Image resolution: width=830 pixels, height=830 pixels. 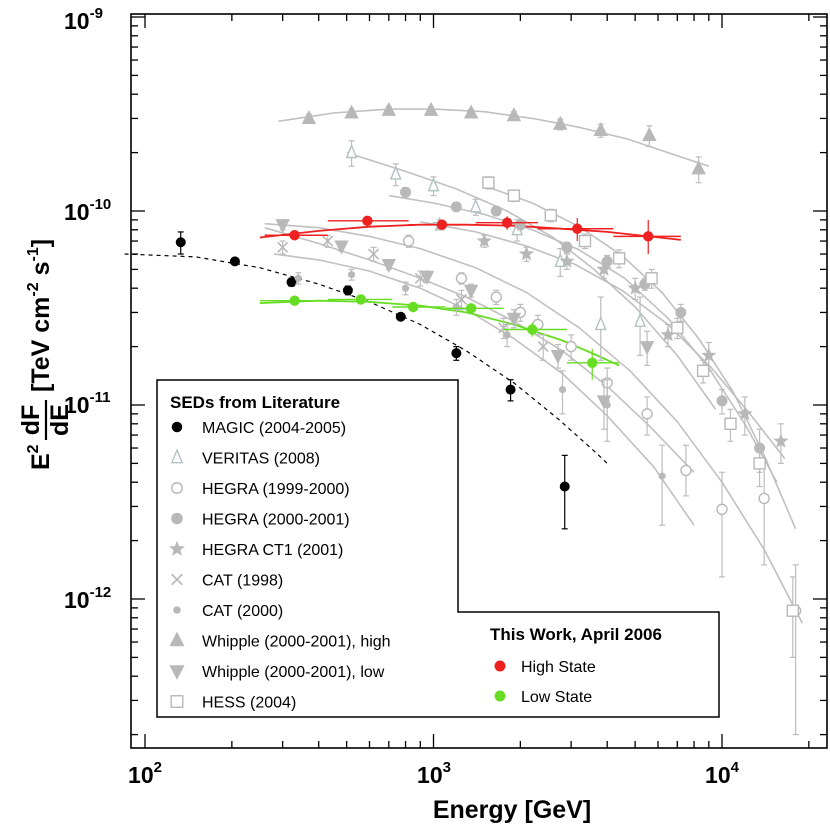 What do you see at coordinates (280, 641) in the screenshot?
I see `legend-entry-whipple-2000-2001-high: Whipple (2000-2001), high` at bounding box center [280, 641].